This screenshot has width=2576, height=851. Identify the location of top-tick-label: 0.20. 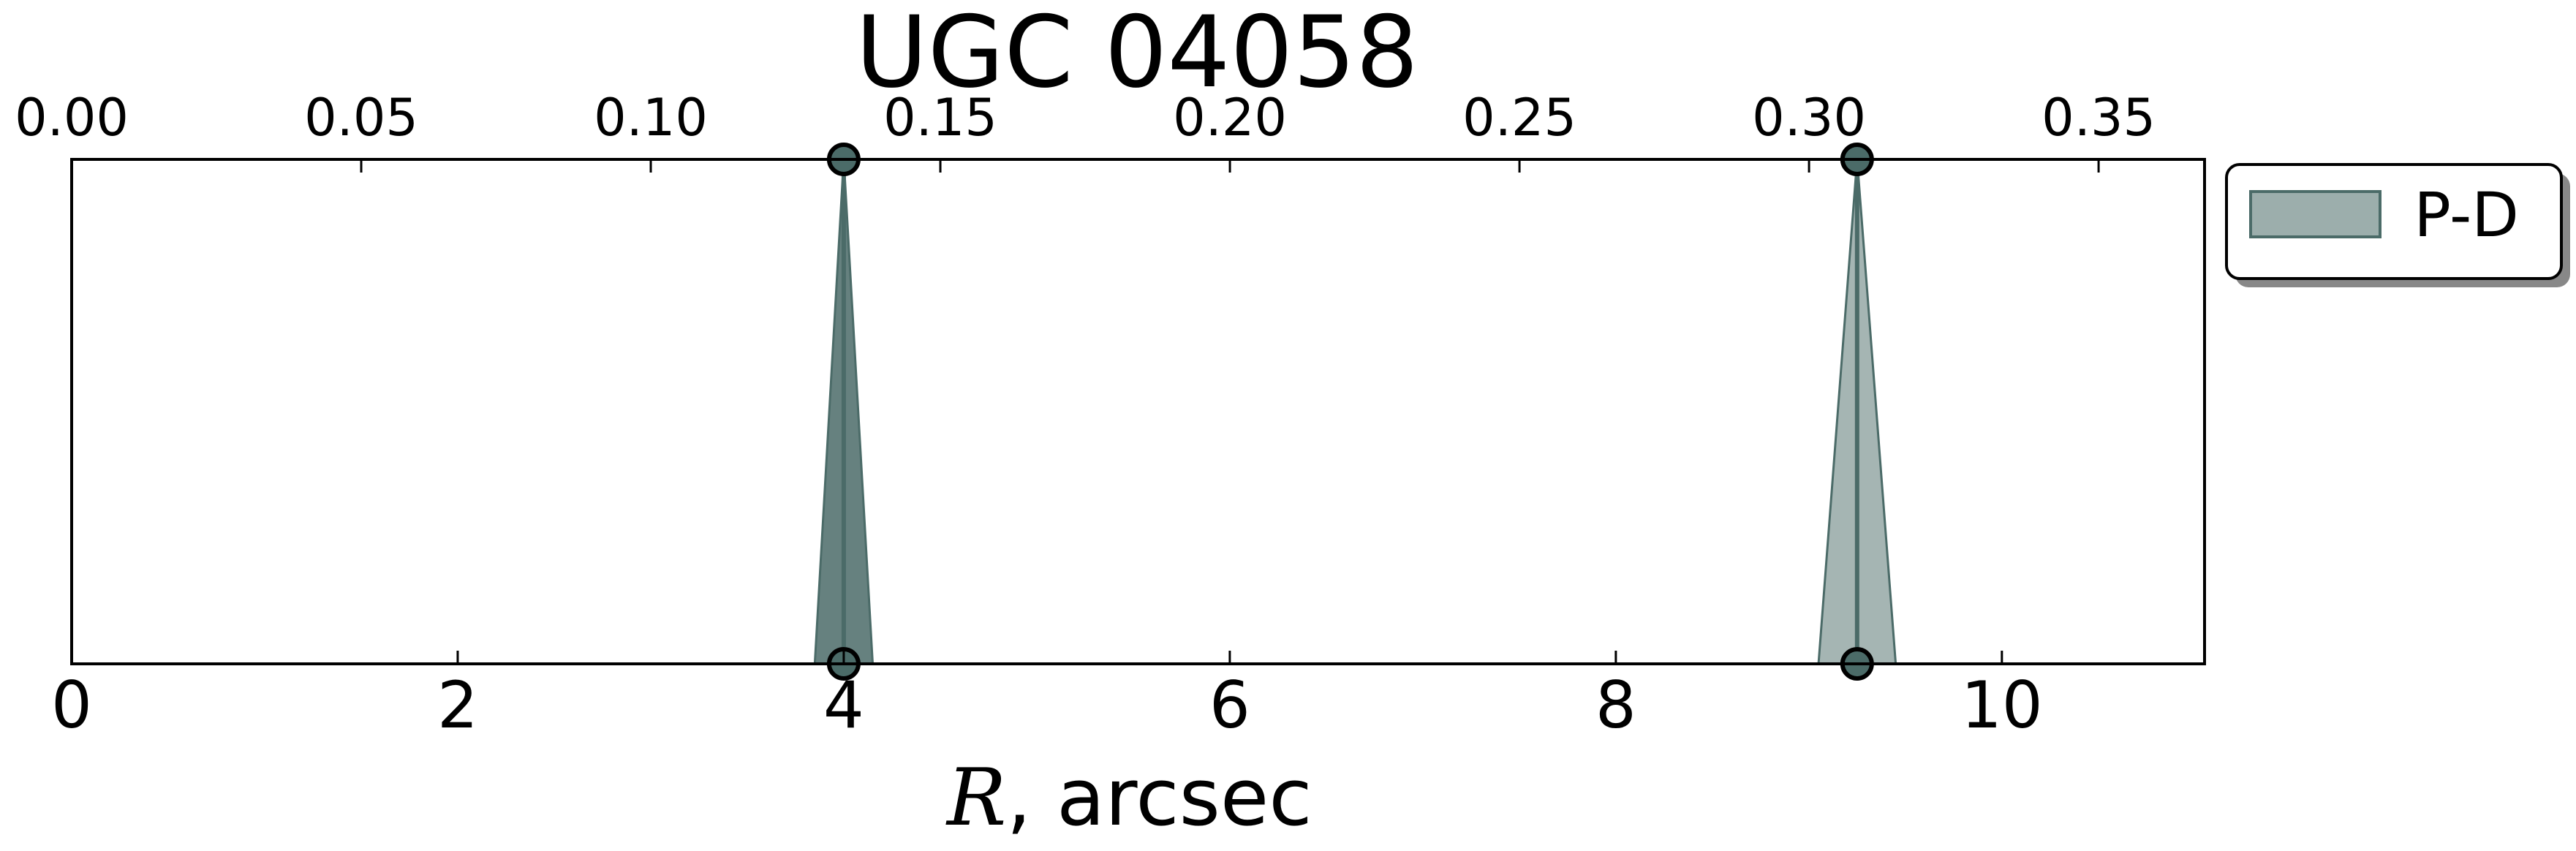
(1230, 118).